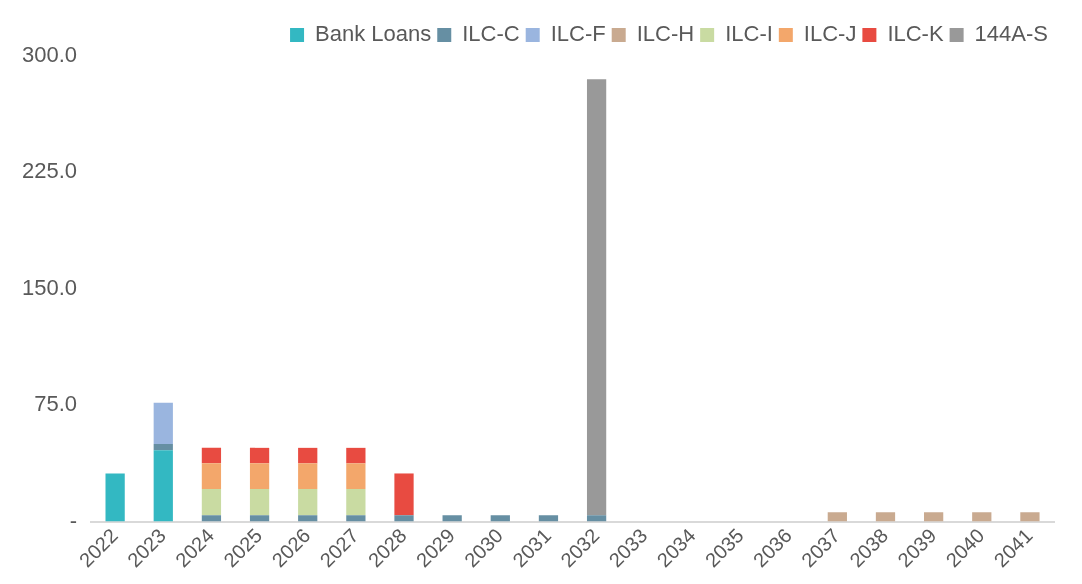 Image resolution: width=1082 pixels, height=584 pixels. What do you see at coordinates (749, 34) in the screenshot?
I see `legend-label: ILC-I` at bounding box center [749, 34].